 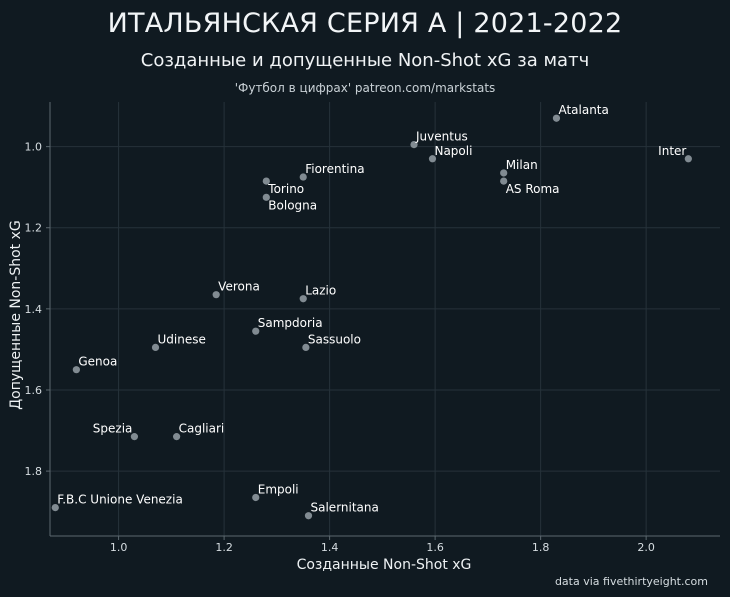 I want to click on point-label-verona: Verona, so click(x=239, y=287).